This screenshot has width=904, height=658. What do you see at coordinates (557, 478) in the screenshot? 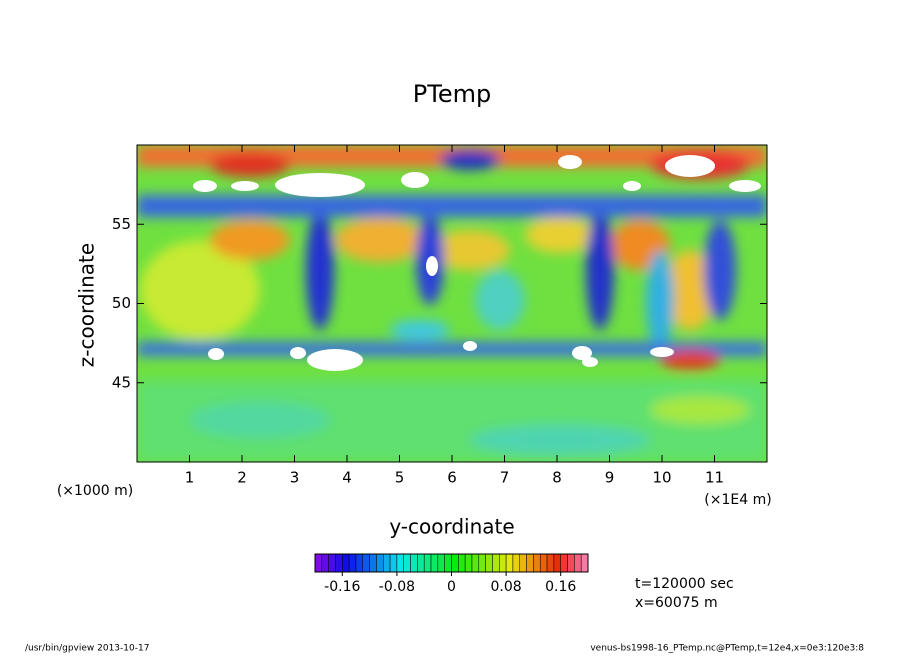
I see `x-tick-label: 8` at bounding box center [557, 478].